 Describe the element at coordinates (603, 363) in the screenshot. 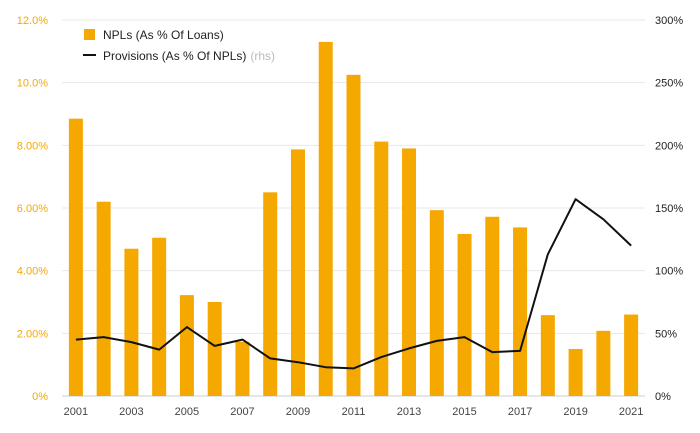

I see `npl-bar-2020` at that location.